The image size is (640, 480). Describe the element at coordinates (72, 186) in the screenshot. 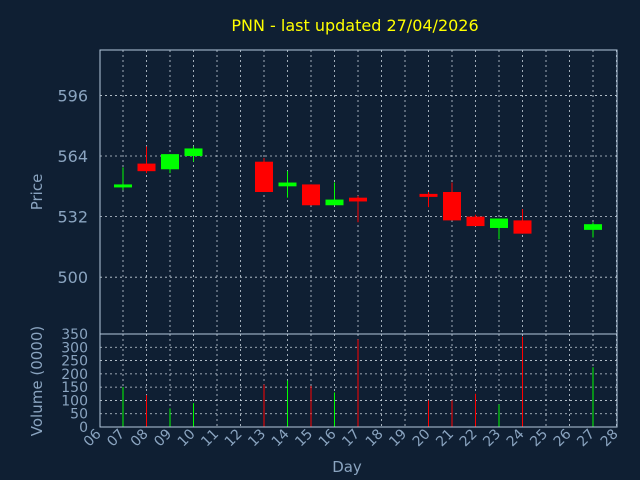

I see `price-tick-labels: 500 532 564 596` at that location.